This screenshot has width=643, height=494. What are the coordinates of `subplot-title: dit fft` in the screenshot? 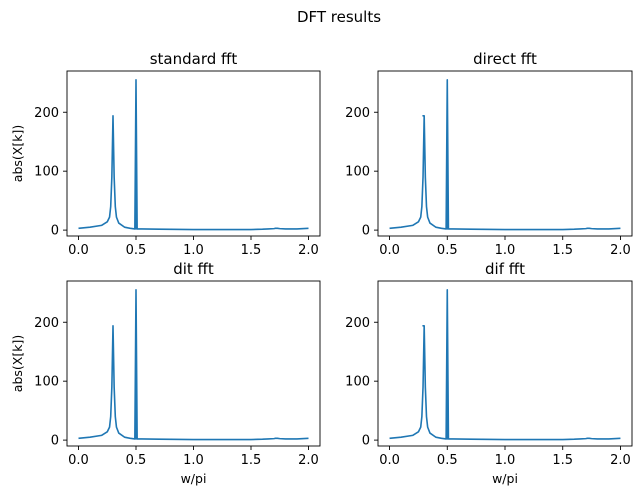 It's located at (193, 269).